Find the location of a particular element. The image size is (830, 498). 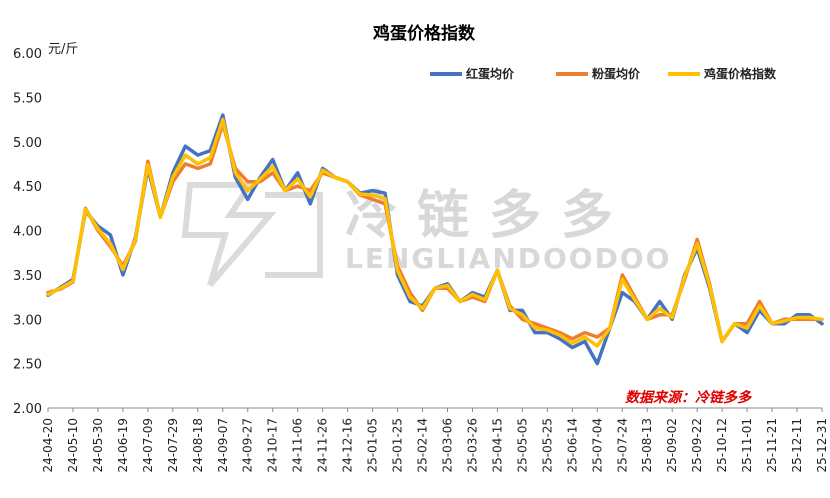

x-tick-label: 25-04-15 is located at coordinates (497, 445).